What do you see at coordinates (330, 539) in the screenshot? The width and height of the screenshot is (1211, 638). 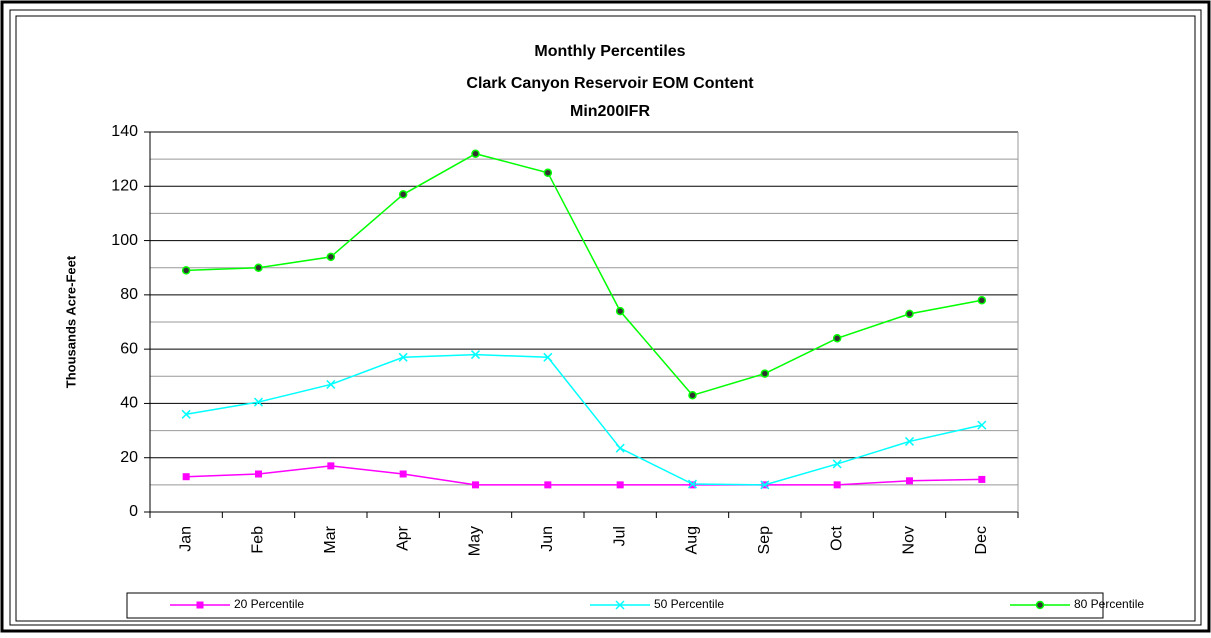 I see `x-tick-label: Mar` at bounding box center [330, 539].